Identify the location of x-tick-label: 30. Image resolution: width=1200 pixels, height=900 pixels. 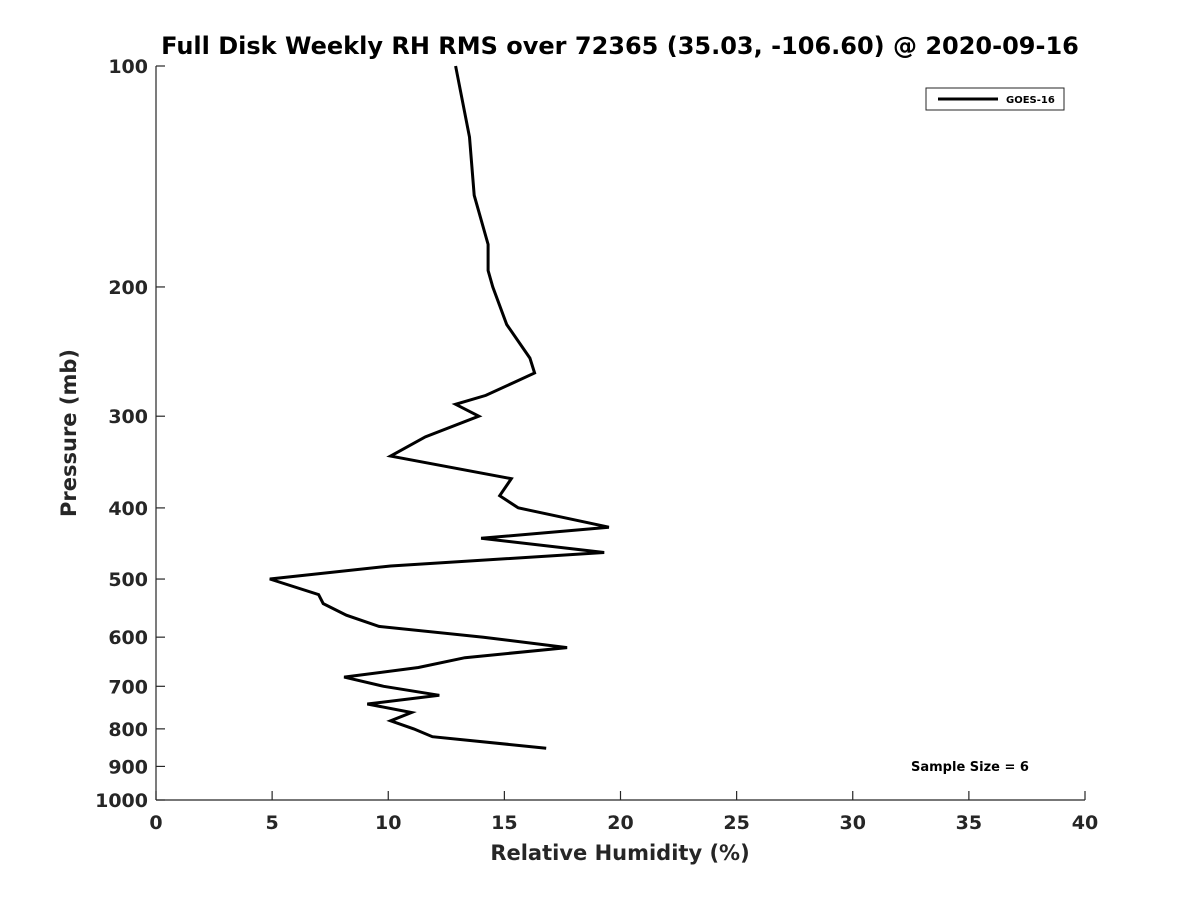
(853, 823).